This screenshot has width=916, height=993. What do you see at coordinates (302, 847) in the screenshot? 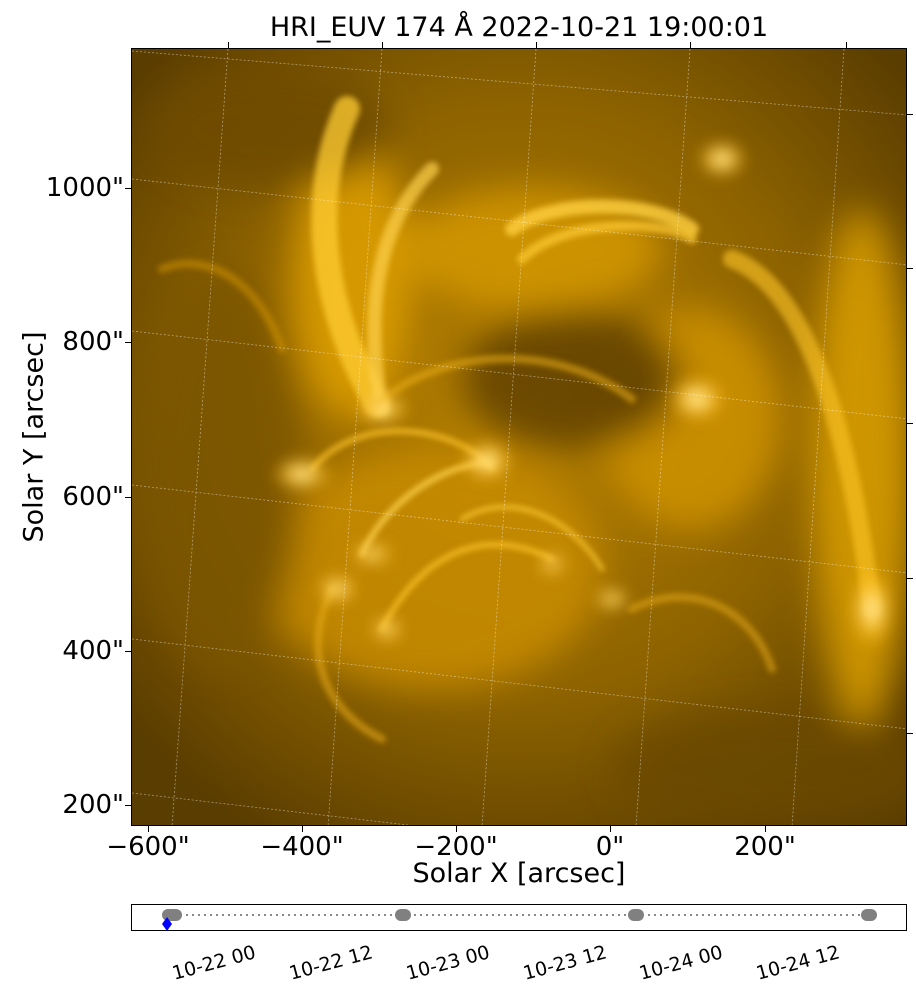
I see `x-tick-label: −400"` at bounding box center [302, 847].